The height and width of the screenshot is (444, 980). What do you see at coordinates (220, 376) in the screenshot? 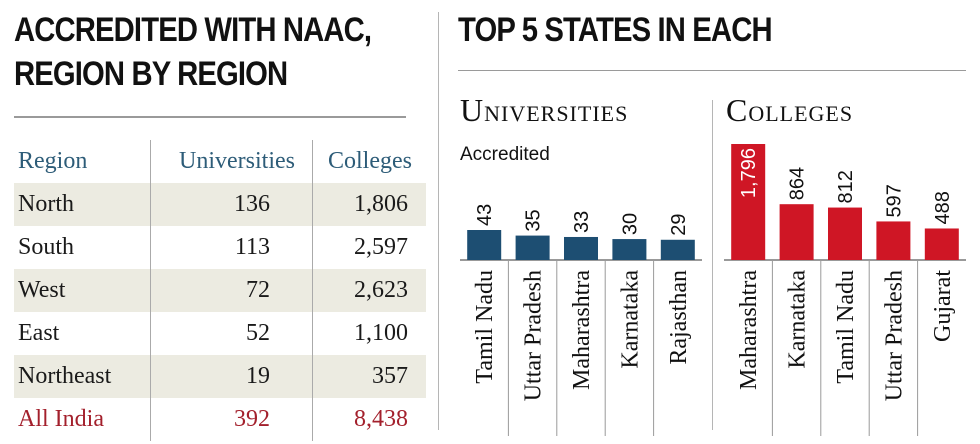
I see `table-row: Northeast 19 357` at bounding box center [220, 376].